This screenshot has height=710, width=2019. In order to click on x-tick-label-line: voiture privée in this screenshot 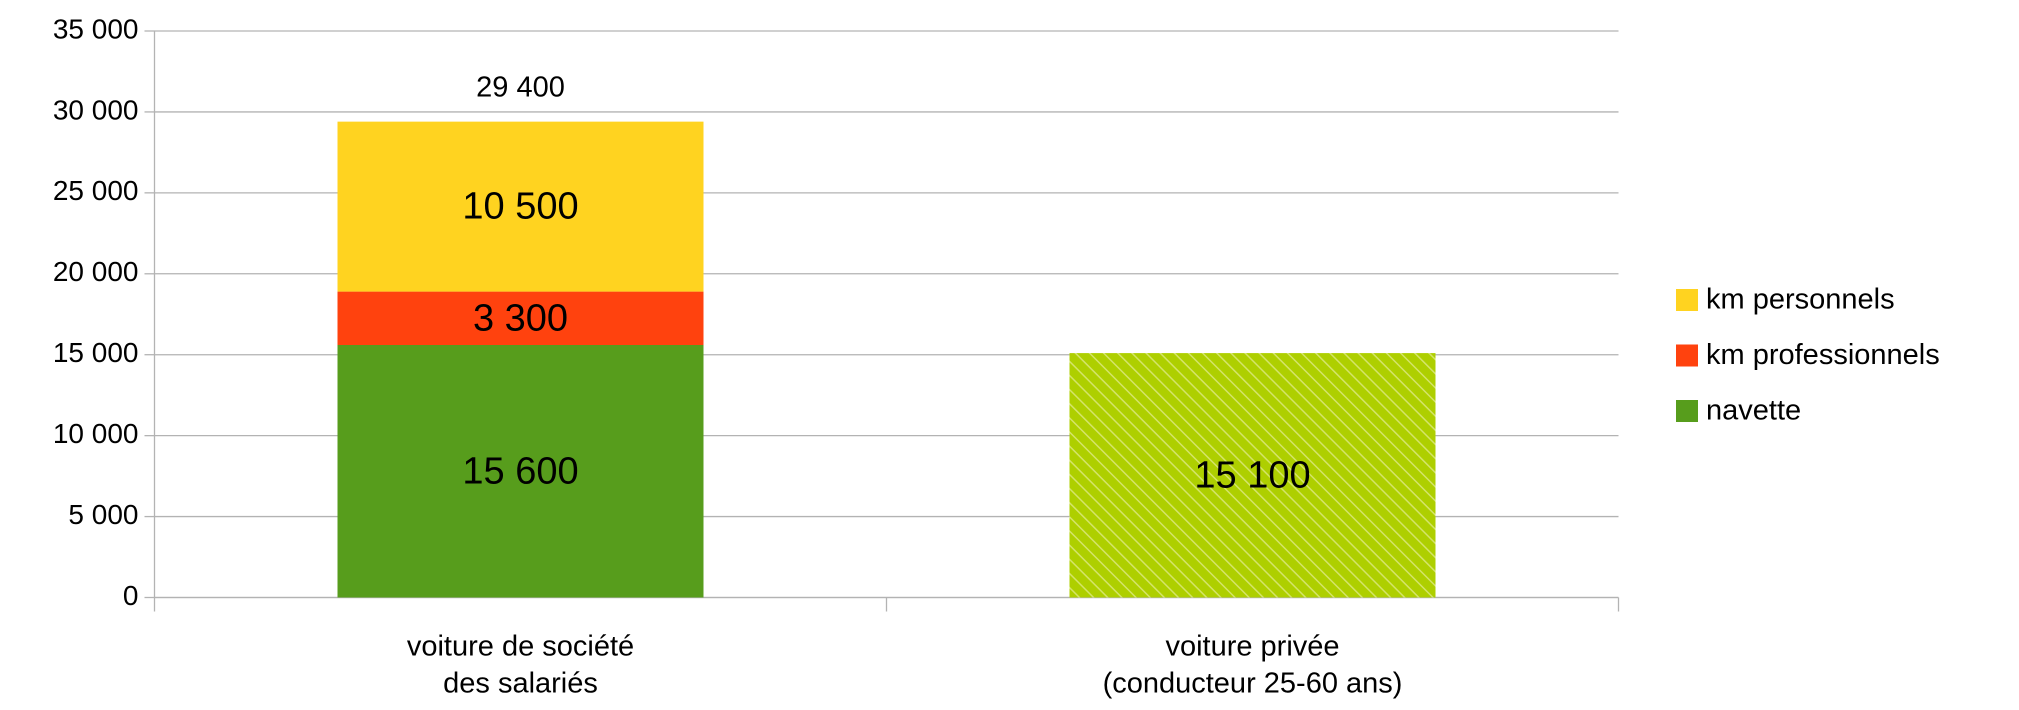, I will do `click(1252, 646)`.